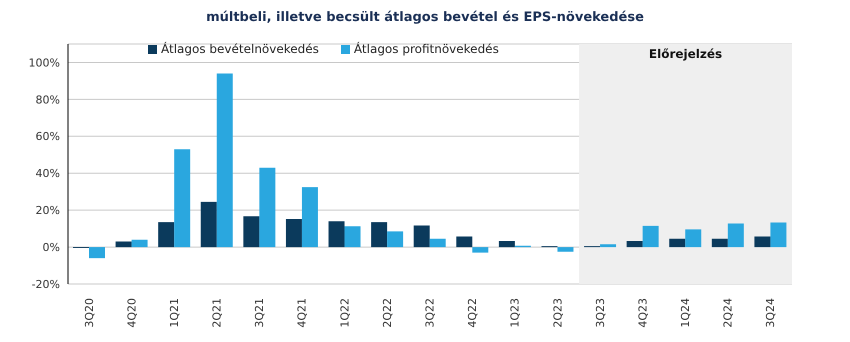  What do you see at coordinates (557, 313) in the screenshot?
I see `x-tick-label: 2Q23` at bounding box center [557, 313].